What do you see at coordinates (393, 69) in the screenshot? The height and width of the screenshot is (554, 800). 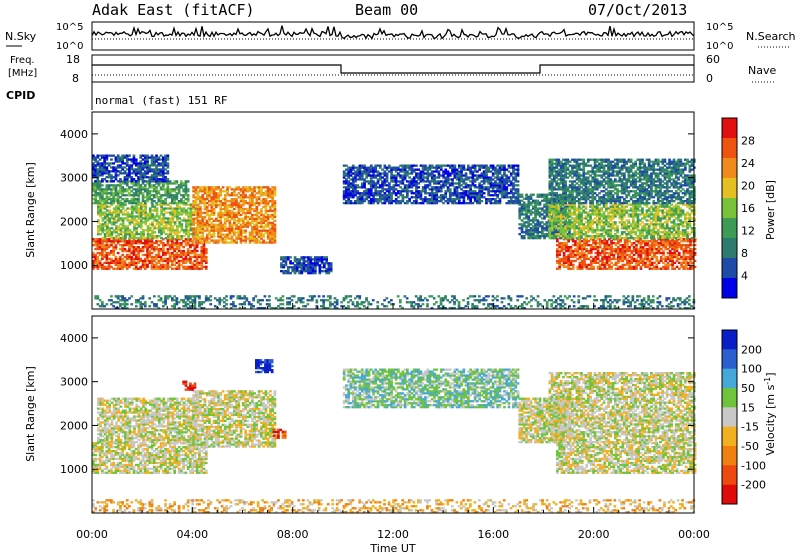 I see `freq-trace` at bounding box center [393, 69].